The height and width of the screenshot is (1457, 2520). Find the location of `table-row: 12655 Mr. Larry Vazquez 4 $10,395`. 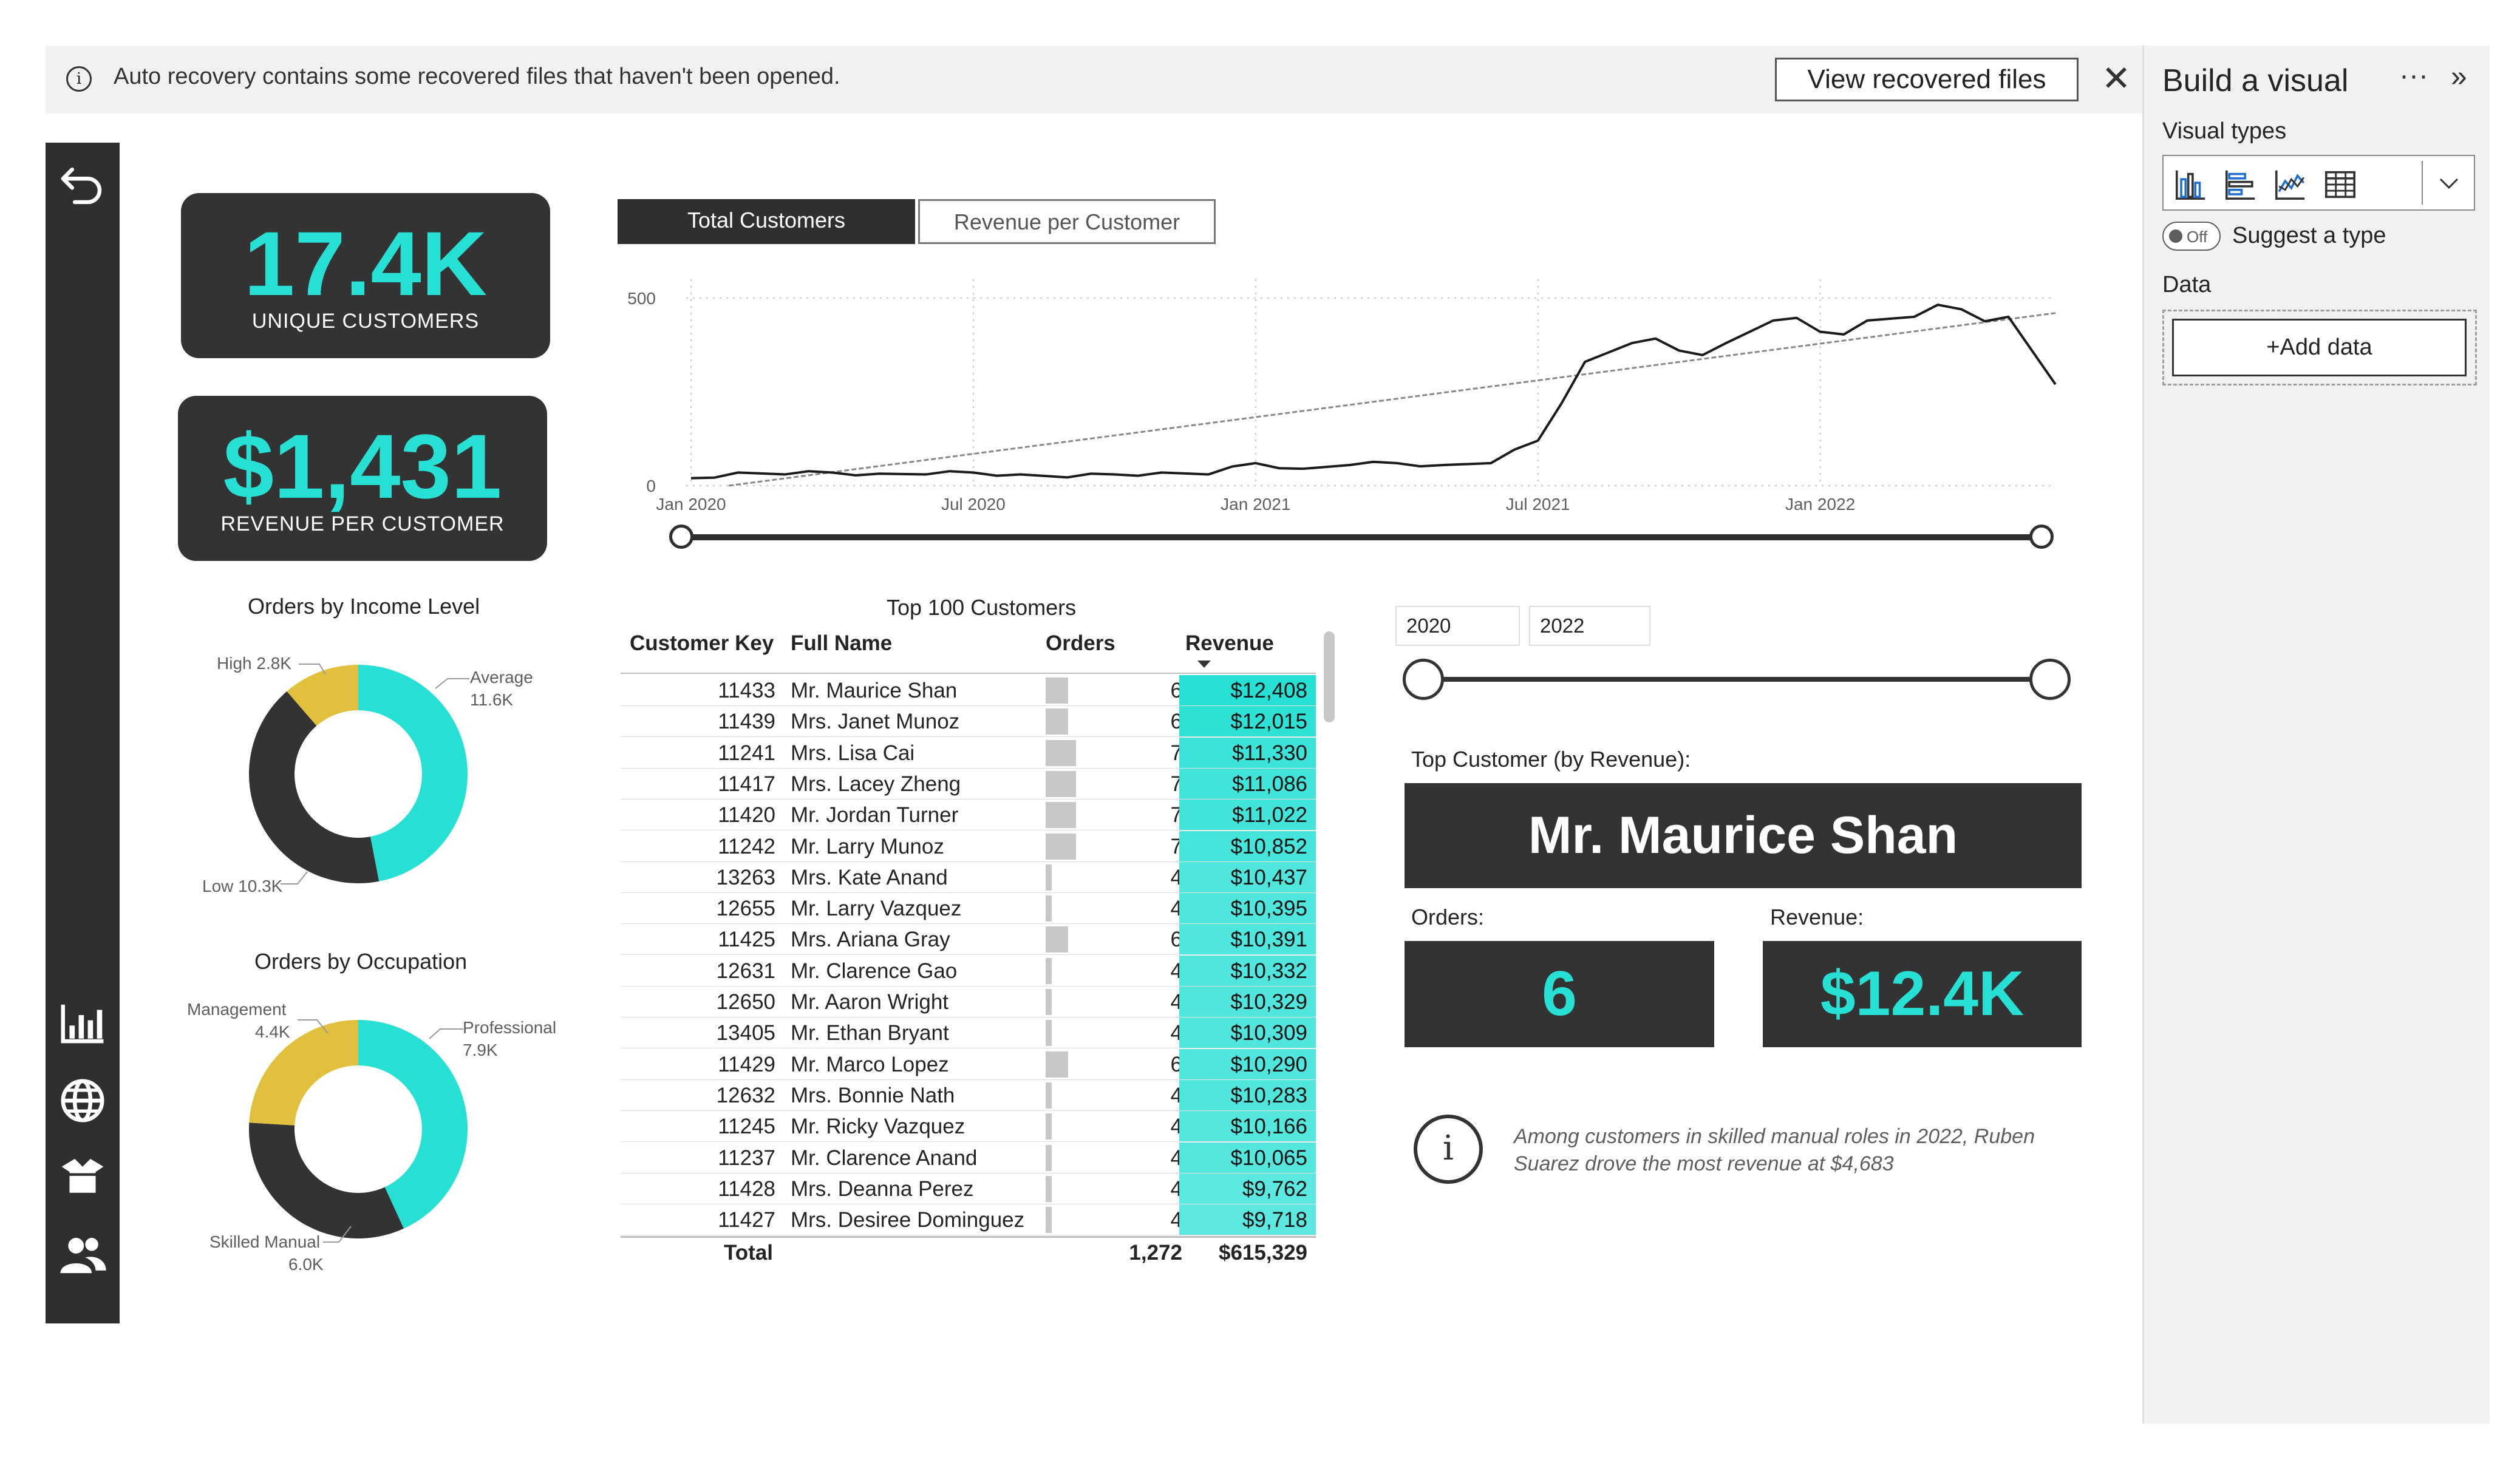

table-row: 12655 Mr. Larry Vazquez 4 $10,395 is located at coordinates (968, 909).